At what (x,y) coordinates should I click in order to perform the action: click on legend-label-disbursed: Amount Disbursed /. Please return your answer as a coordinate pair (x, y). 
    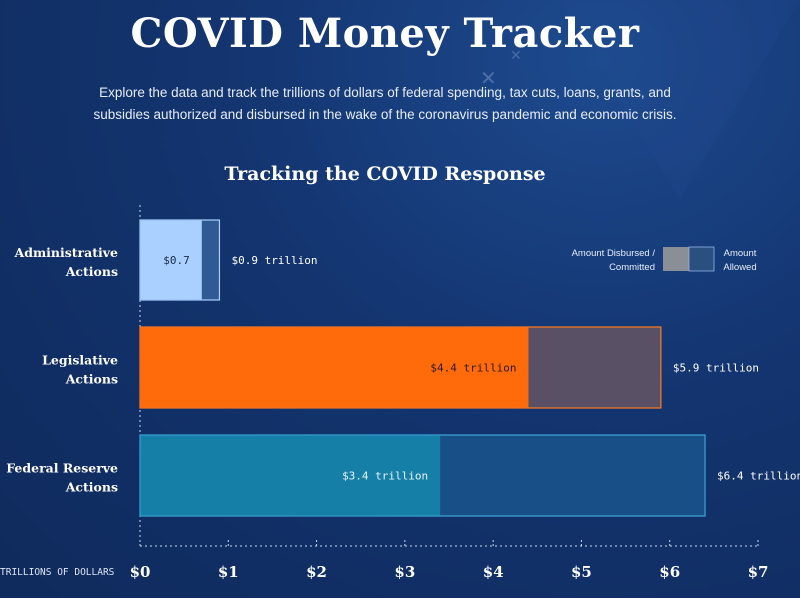
    Looking at the image, I should click on (614, 253).